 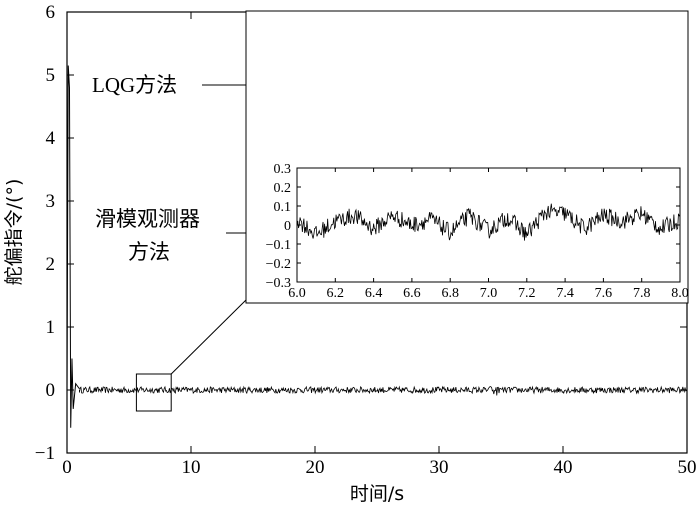 What do you see at coordinates (149, 252) in the screenshot?
I see `annotation-smo-line2: 方法` at bounding box center [149, 252].